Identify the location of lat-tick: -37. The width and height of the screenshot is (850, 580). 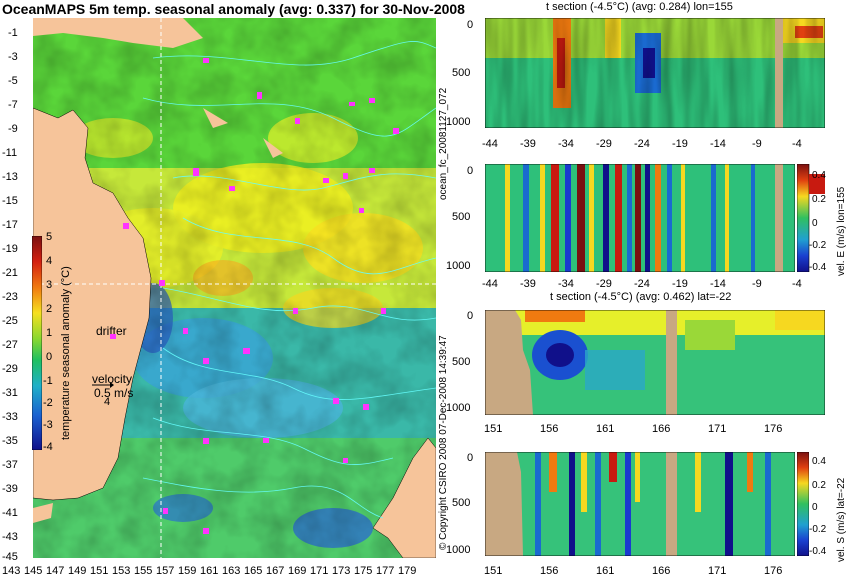
(10, 465).